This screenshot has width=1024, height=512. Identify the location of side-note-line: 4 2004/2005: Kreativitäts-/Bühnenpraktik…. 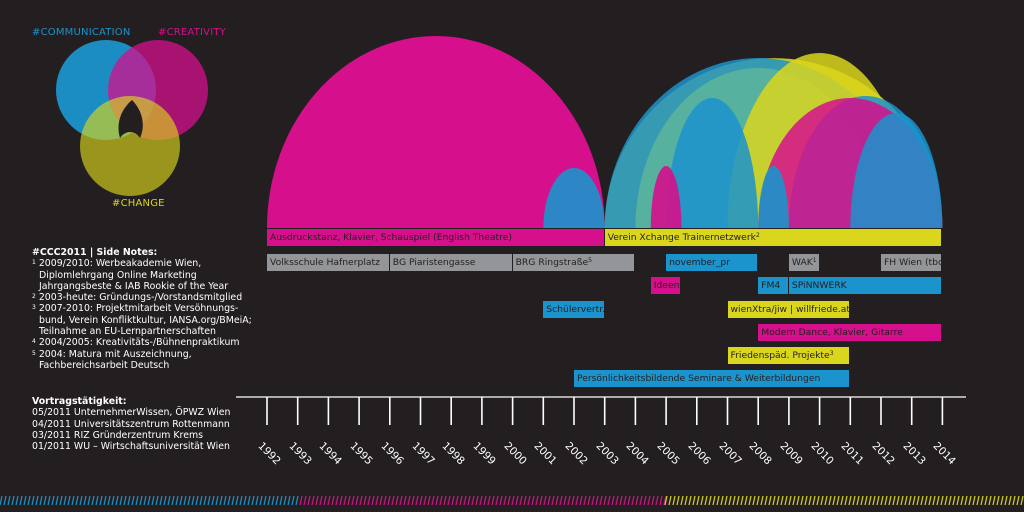
(142, 342).